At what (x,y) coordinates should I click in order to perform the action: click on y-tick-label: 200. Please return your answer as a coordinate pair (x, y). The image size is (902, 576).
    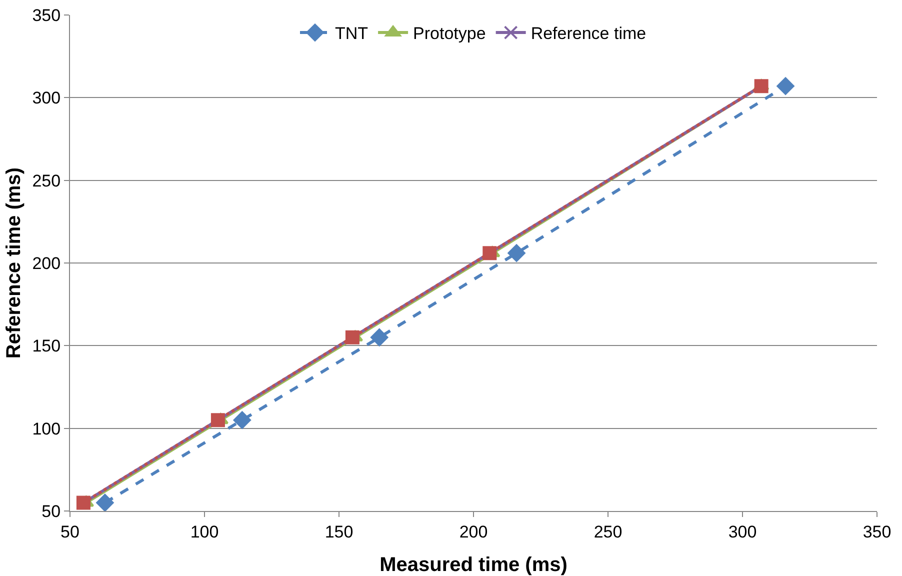
    Looking at the image, I should click on (46, 263).